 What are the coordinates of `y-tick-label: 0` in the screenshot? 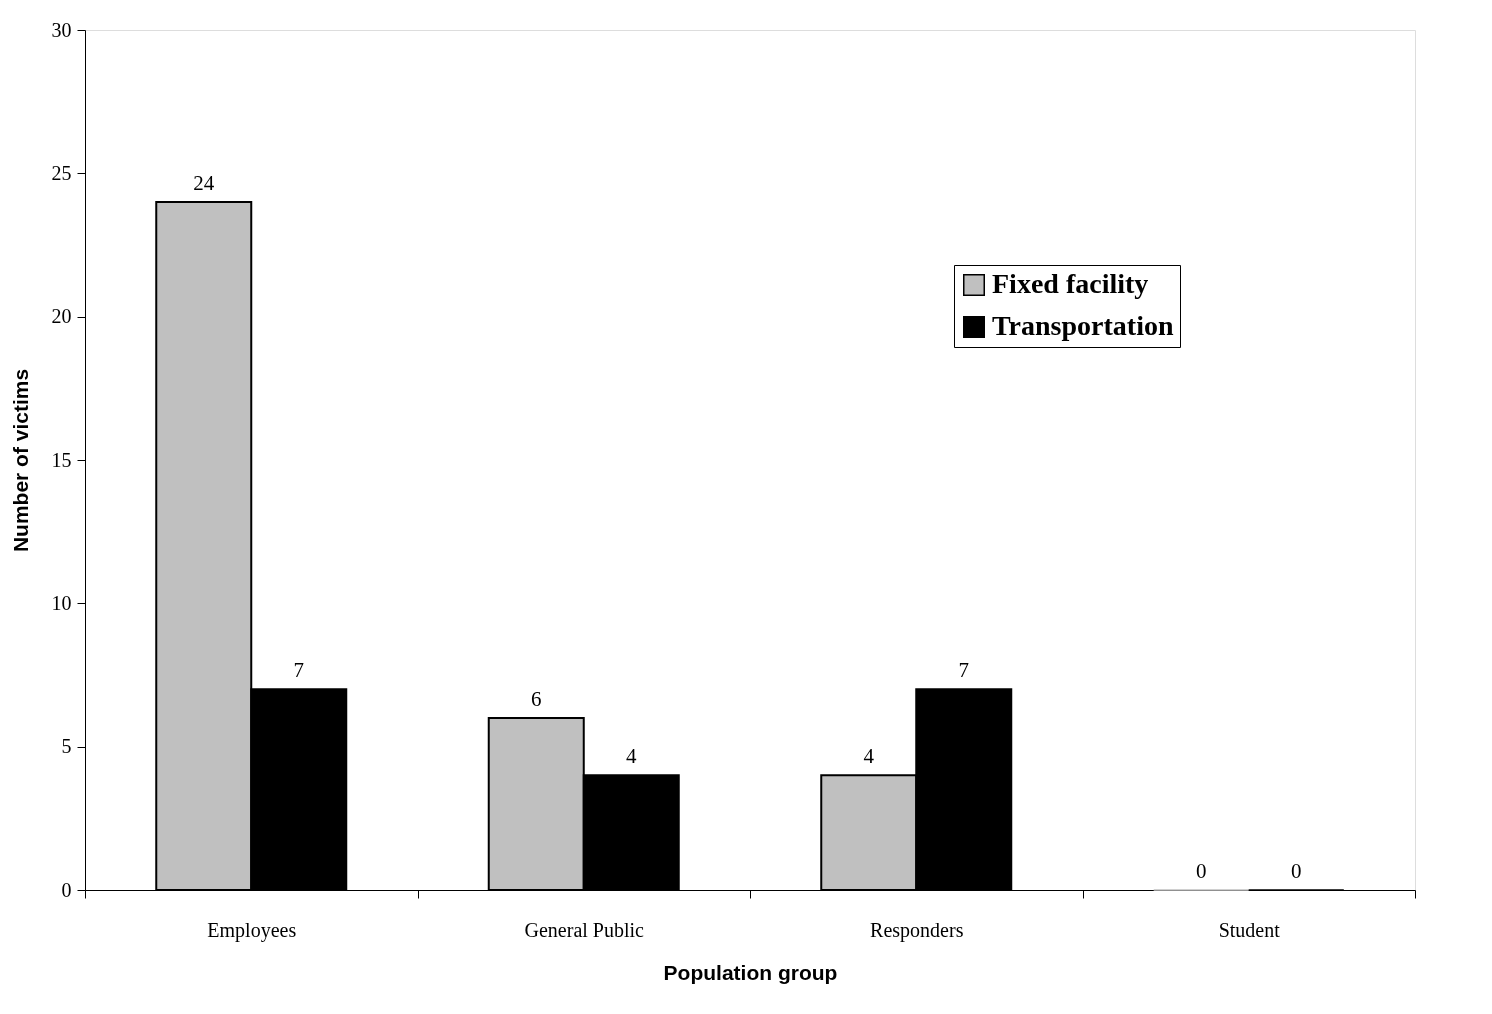 It's located at (66, 889).